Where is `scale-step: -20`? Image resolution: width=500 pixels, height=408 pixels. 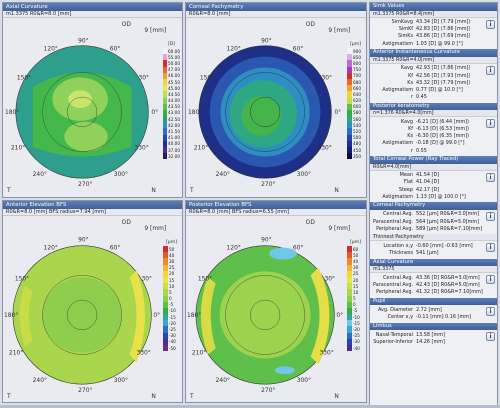 scale-step: -20 is located at coordinates (171, 323).